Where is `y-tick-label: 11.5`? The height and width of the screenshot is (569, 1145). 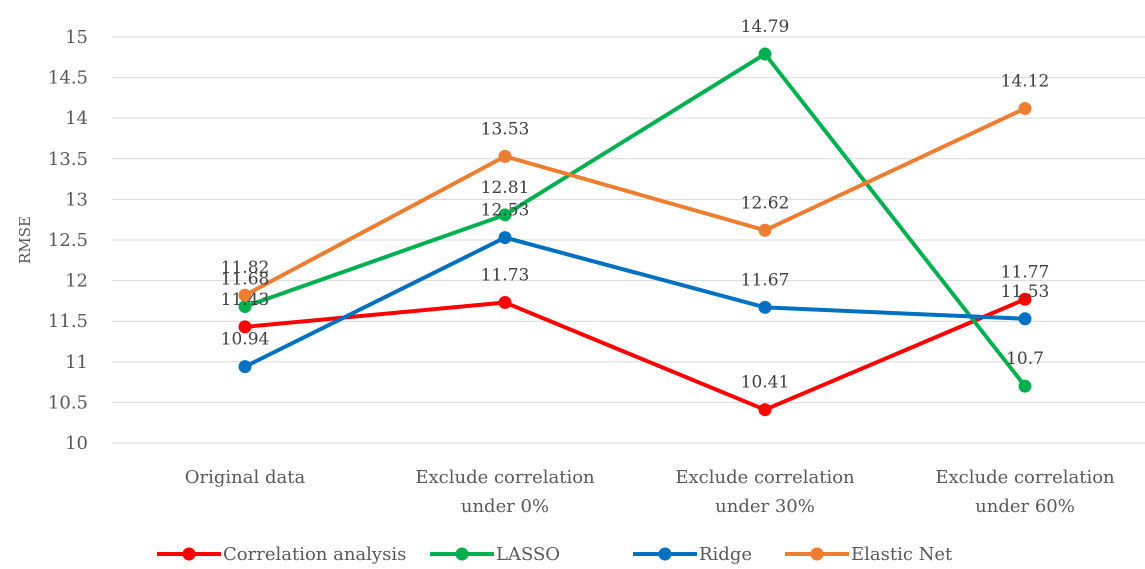
y-tick-label: 11.5 is located at coordinates (68, 321).